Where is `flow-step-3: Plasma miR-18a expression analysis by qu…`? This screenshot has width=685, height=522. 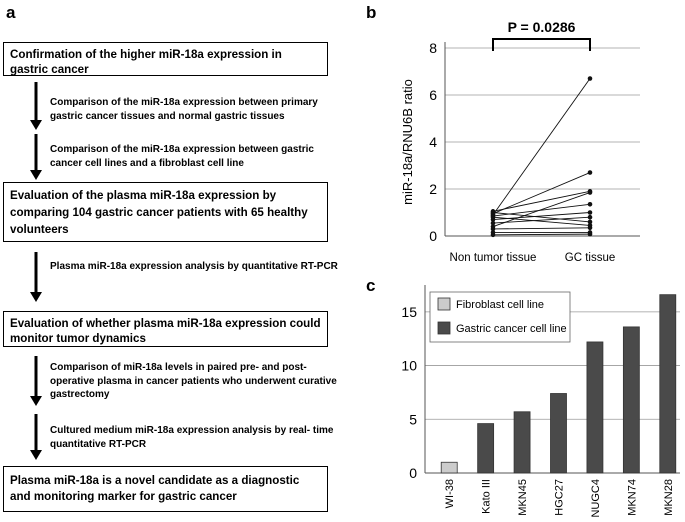
flow-step-3: Plasma miR-18a expression analysis by qu… is located at coordinates (194, 266).